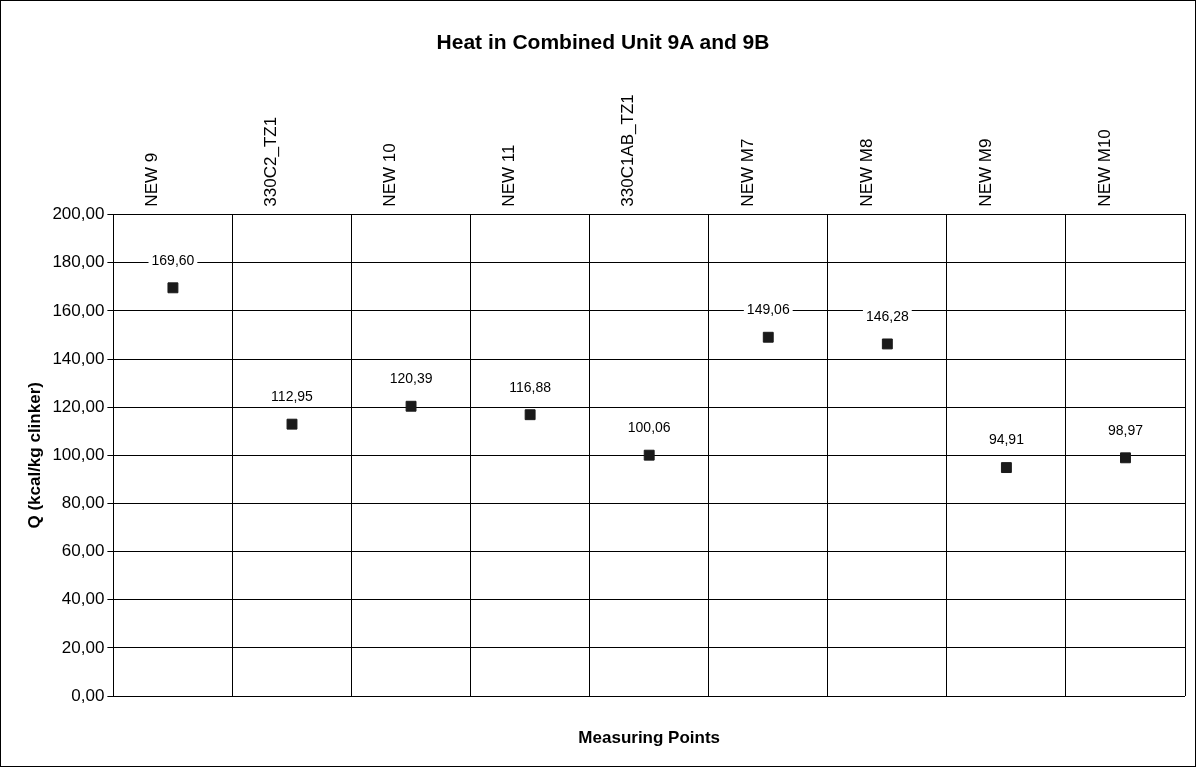 The image size is (1196, 767). I want to click on y-tick-label: 60,00, so click(83, 551).